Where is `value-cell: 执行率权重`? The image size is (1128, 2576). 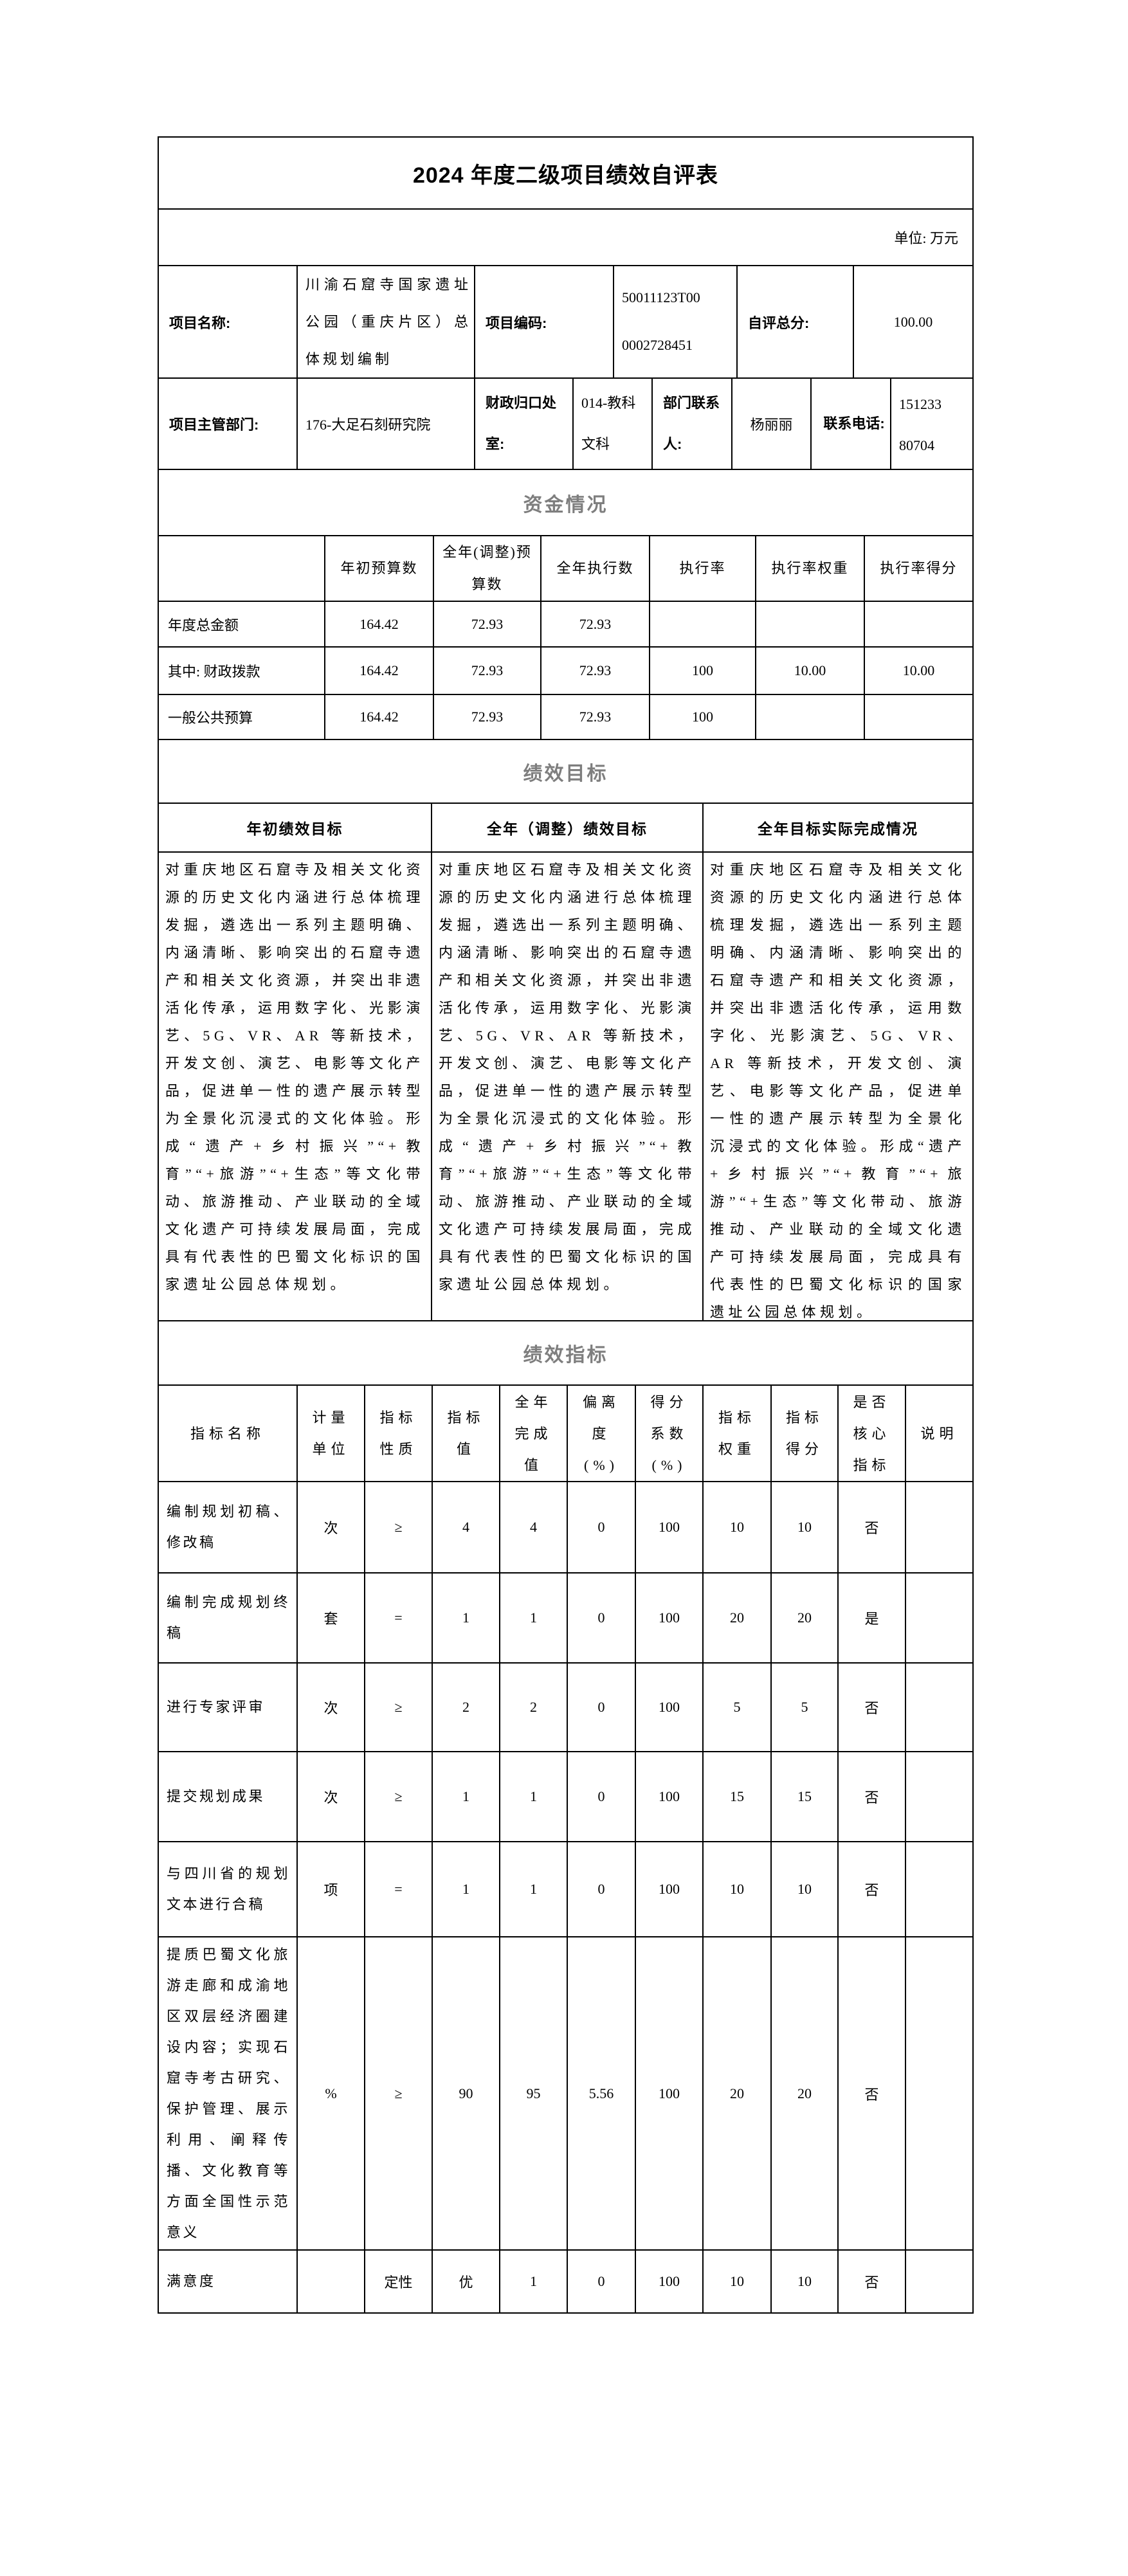 value-cell: 执行率权重 is located at coordinates (809, 568).